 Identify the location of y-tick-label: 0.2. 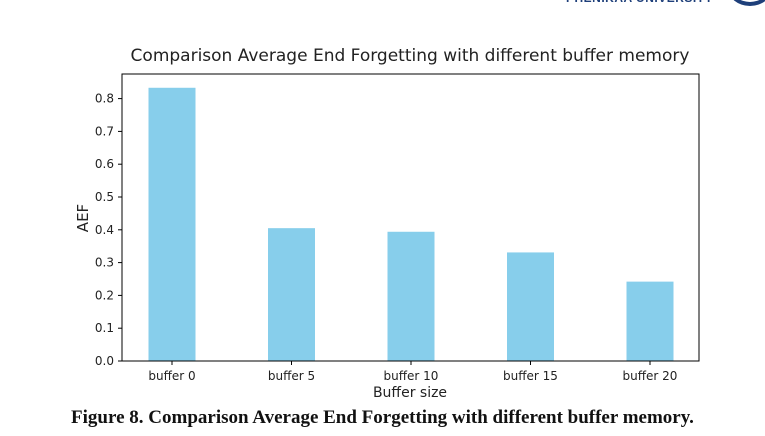
(104, 295).